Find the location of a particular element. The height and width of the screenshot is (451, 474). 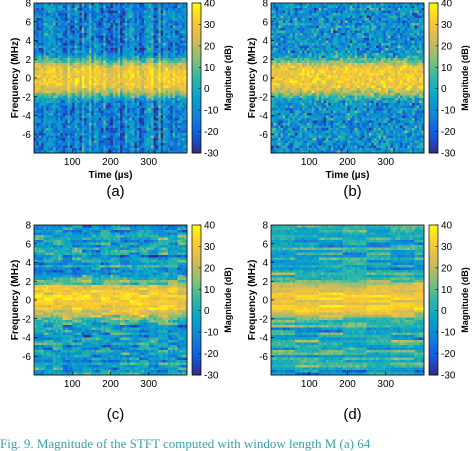

panel-label: (d) is located at coordinates (352, 414).